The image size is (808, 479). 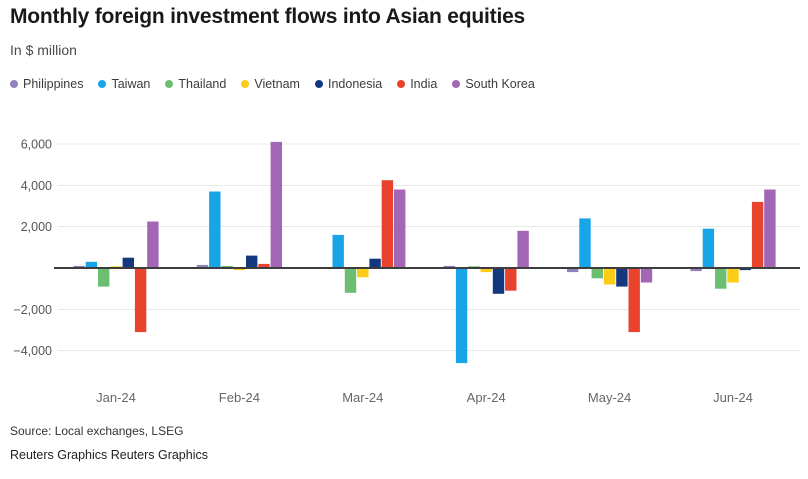 What do you see at coordinates (102, 84) in the screenshot?
I see `legend-dot-taiwan` at bounding box center [102, 84].